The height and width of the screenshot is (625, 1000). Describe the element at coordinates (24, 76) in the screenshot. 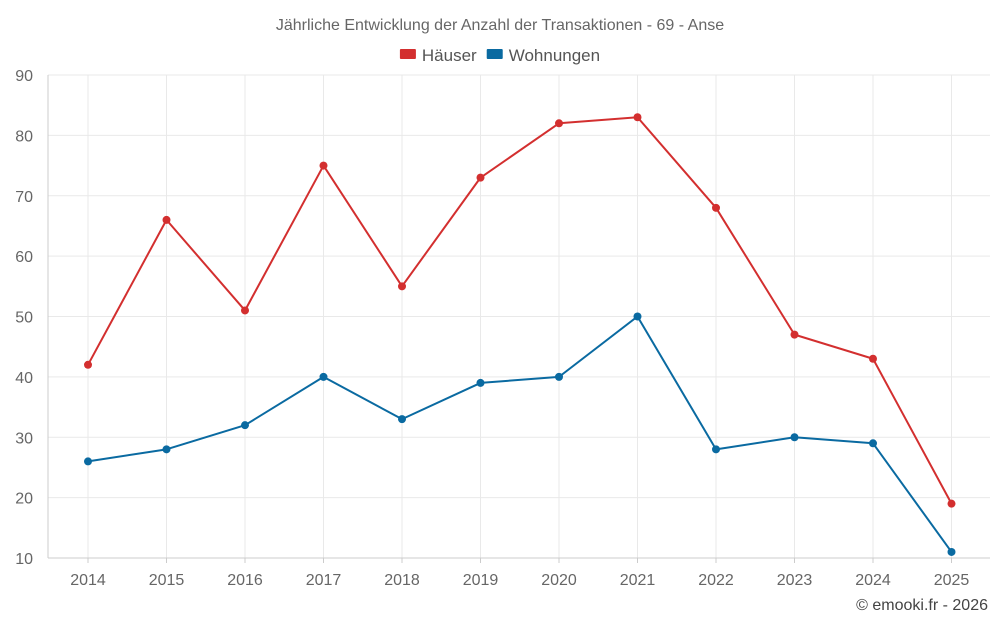

I see `y-tick-label: 90` at that location.